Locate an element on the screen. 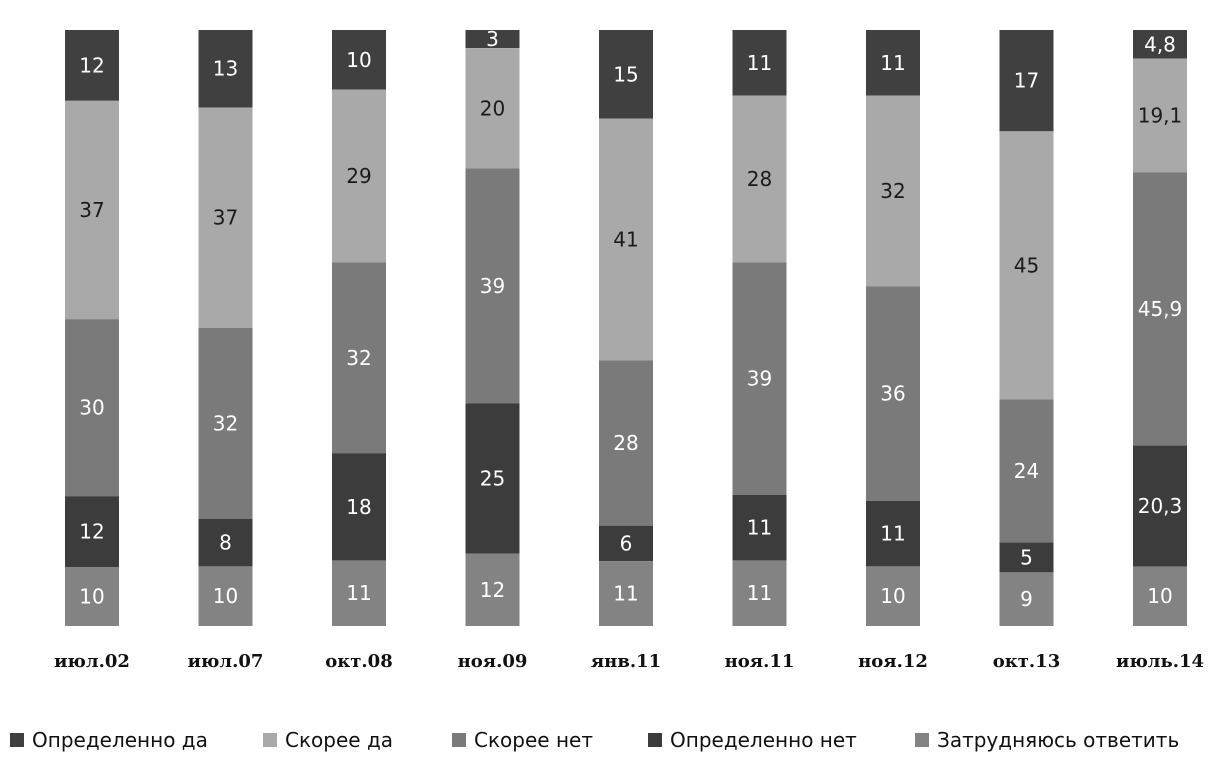  data-label-definitely-no-5: 6 is located at coordinates (626, 543).